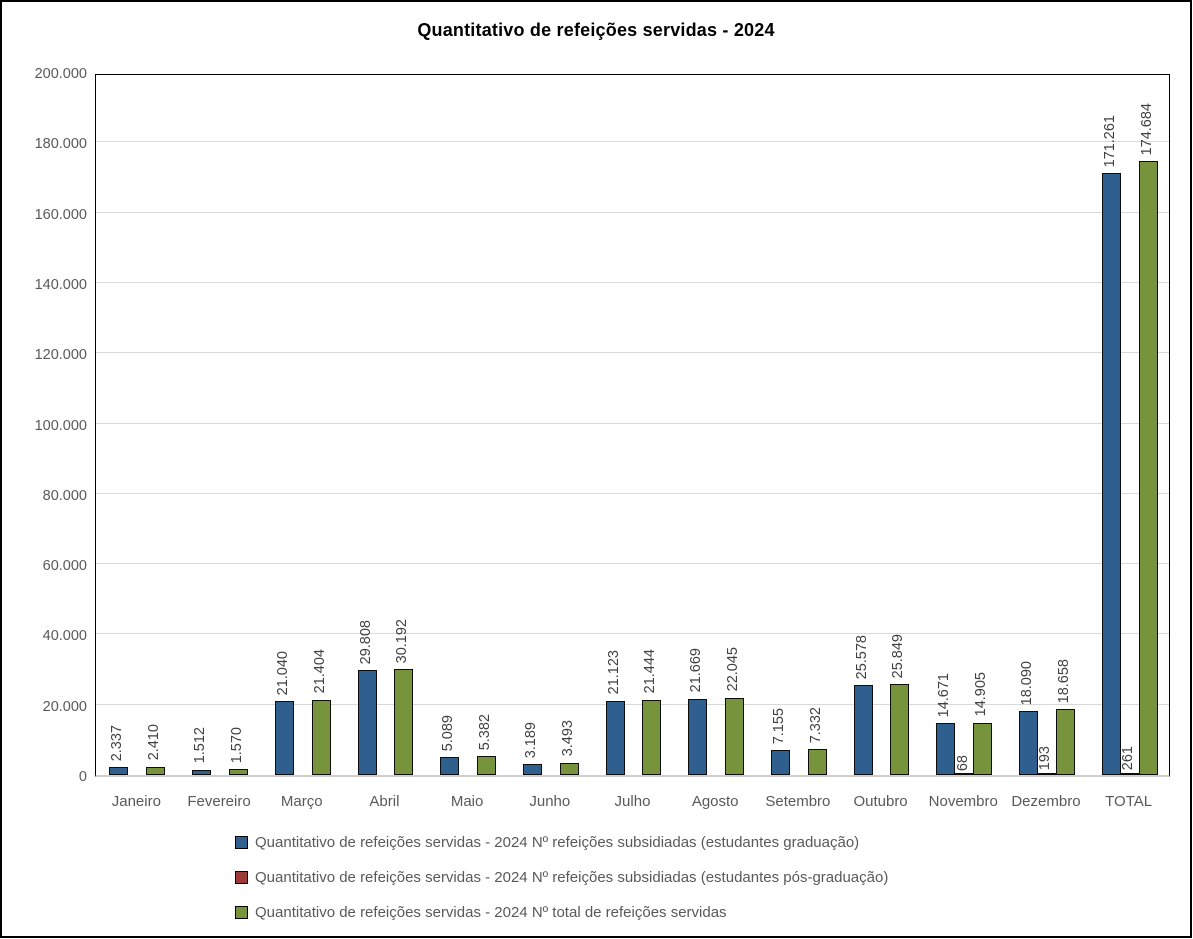 The height and width of the screenshot is (939, 1193). Describe the element at coordinates (117, 742) in the screenshot. I see `bar-value-label: 2.337` at that location.